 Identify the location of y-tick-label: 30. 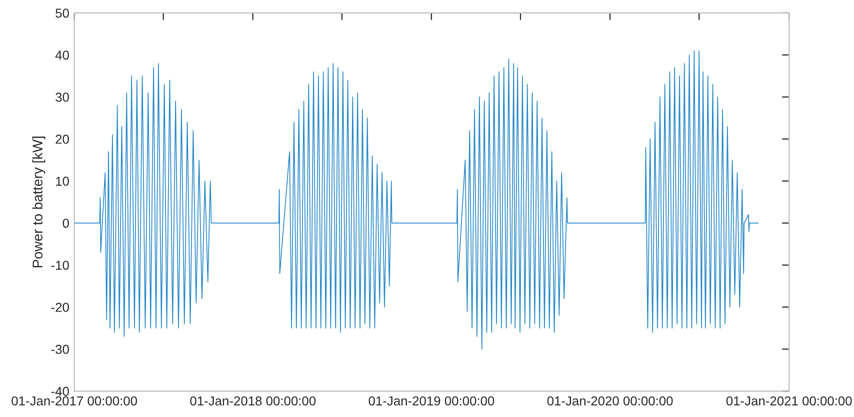
(62, 97).